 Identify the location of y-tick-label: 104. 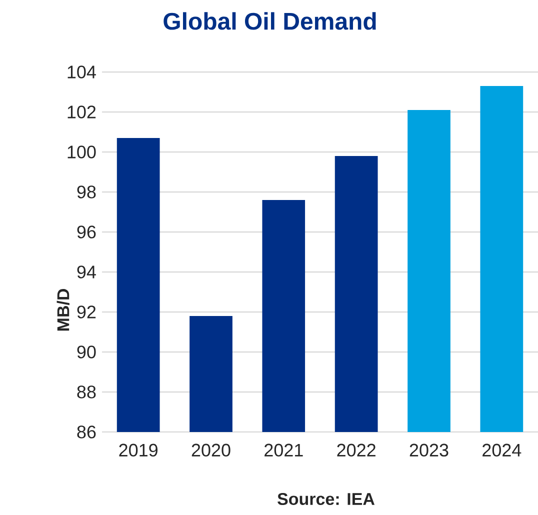
(82, 72).